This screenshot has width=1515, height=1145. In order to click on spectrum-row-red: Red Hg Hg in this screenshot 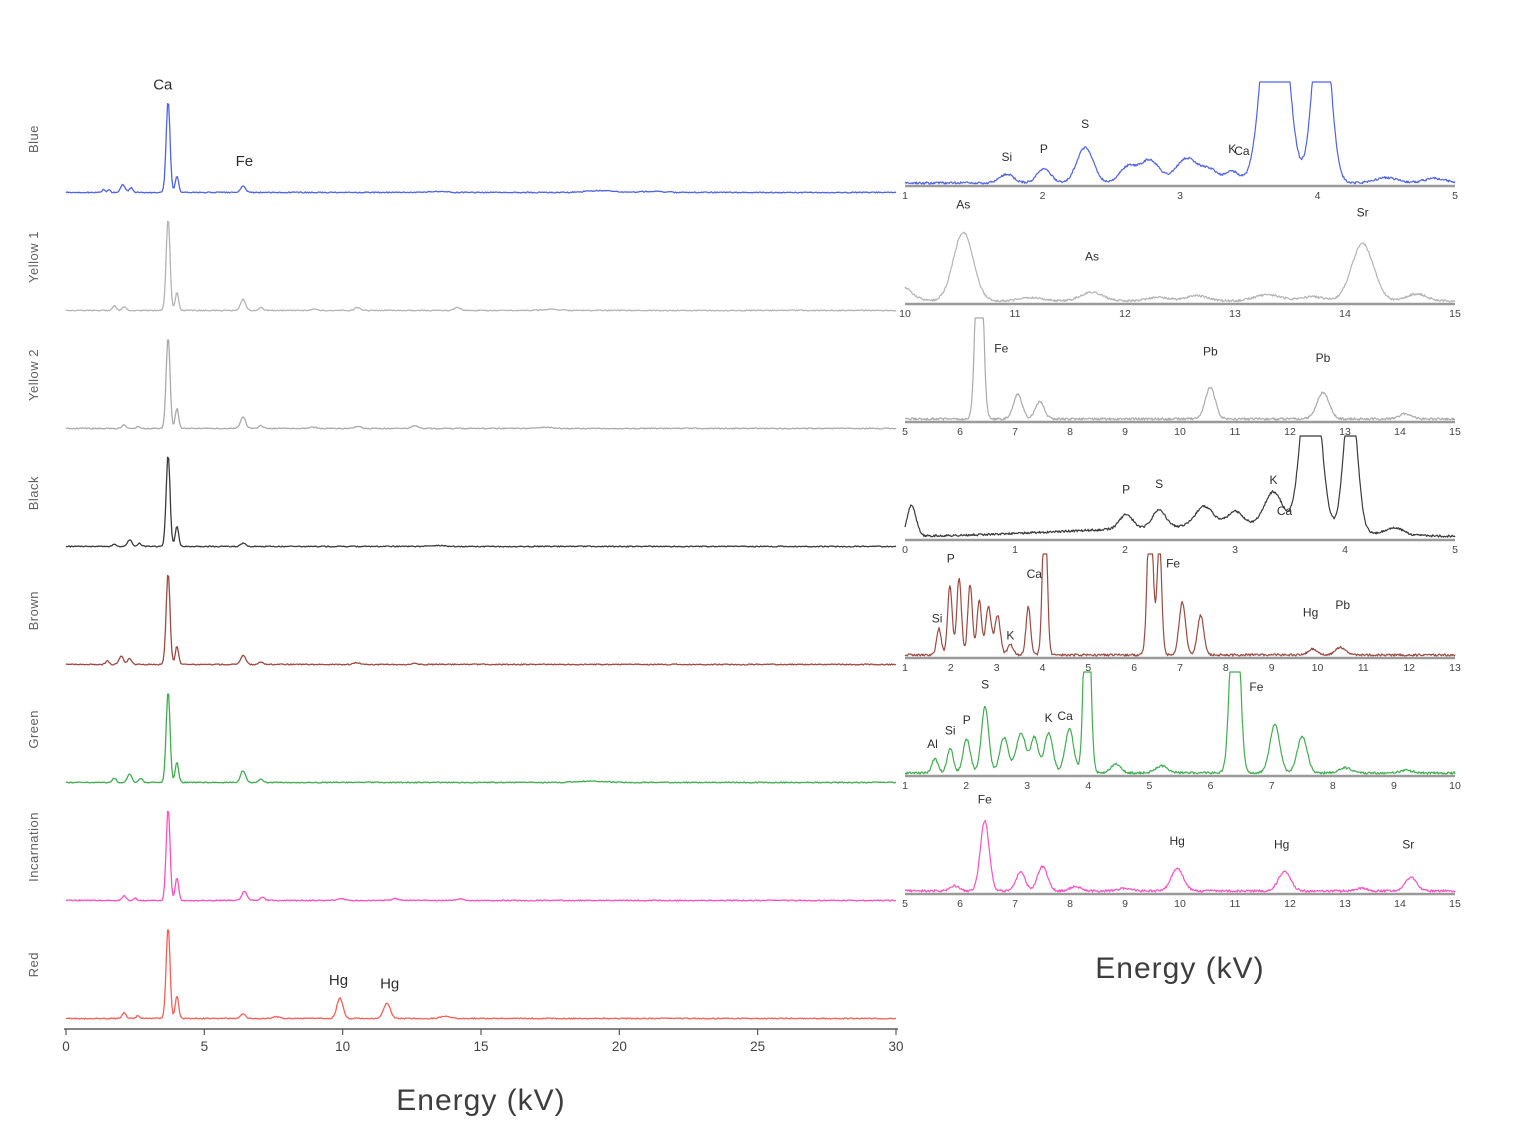, I will do `click(450, 965)`.